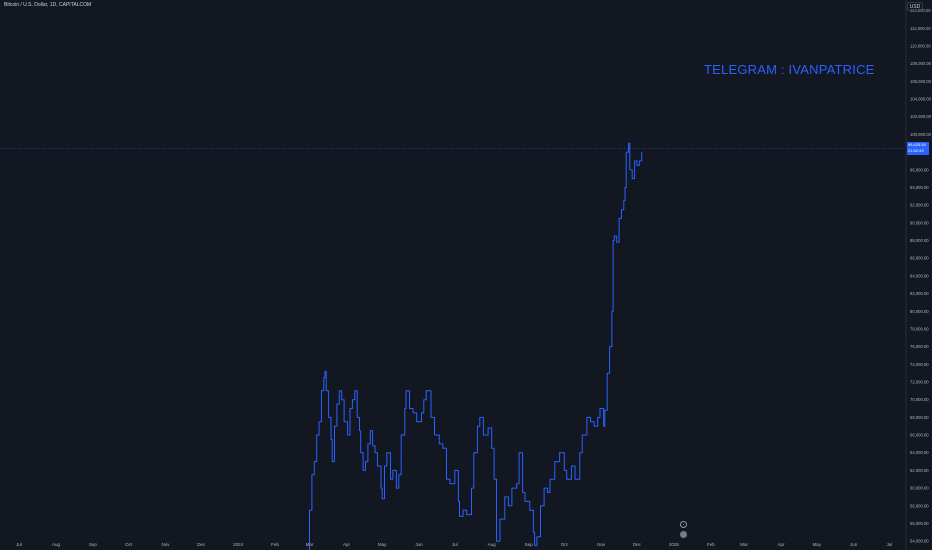 This screenshot has height=550, width=932. I want to click on last-price-value: 98,425.50, so click(917, 144).